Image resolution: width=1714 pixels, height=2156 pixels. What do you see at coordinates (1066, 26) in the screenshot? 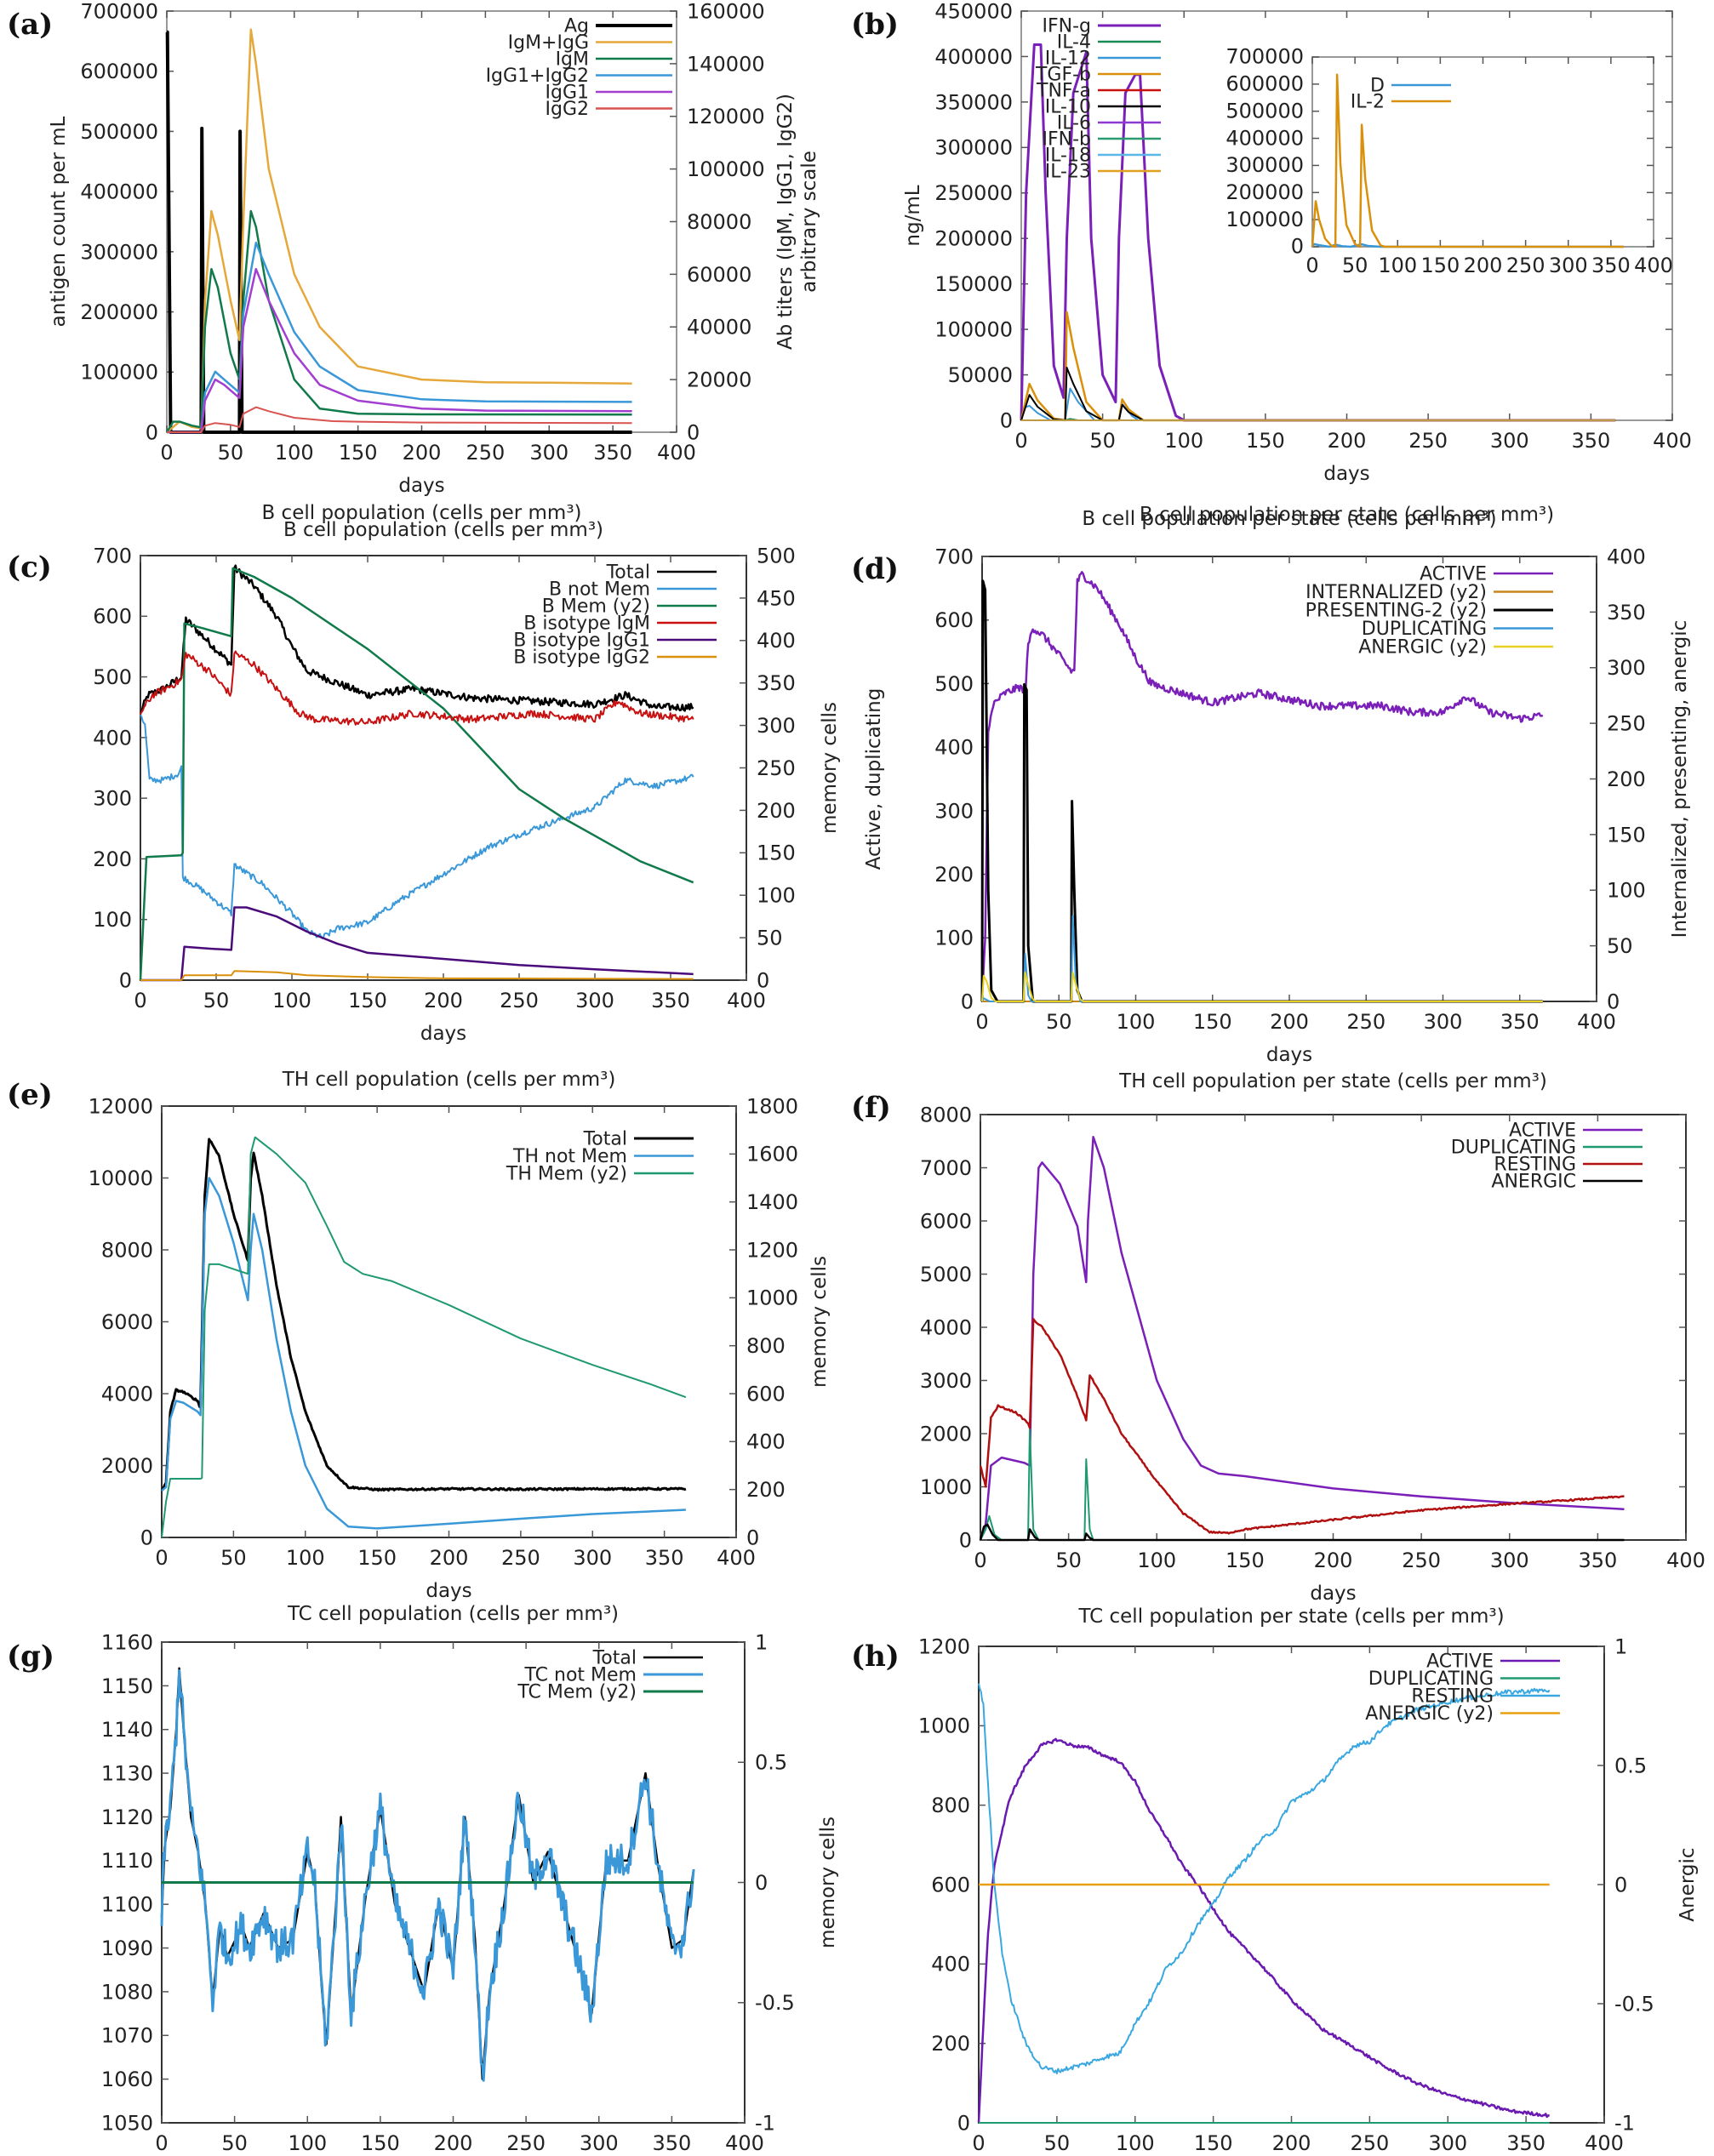
I see `legend-label: IFN-g` at bounding box center [1066, 26].